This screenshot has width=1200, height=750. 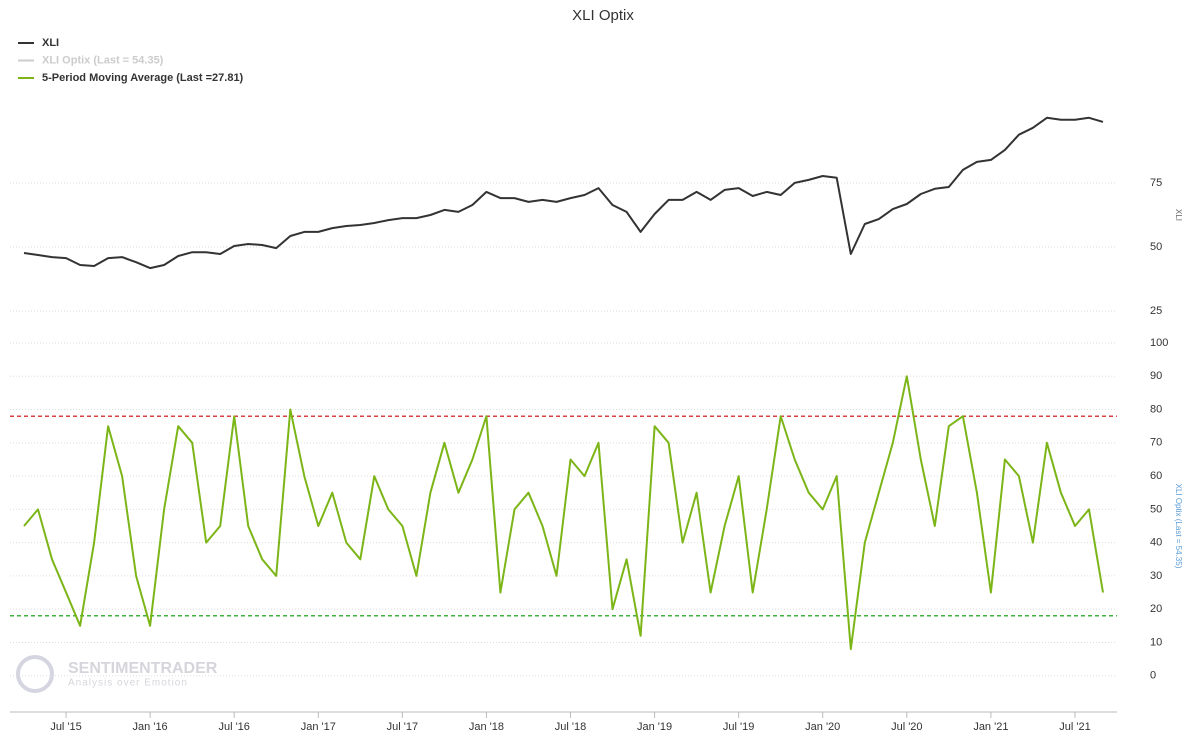 What do you see at coordinates (1074, 727) in the screenshot?
I see `x-tick-label: Jul '21` at bounding box center [1074, 727].